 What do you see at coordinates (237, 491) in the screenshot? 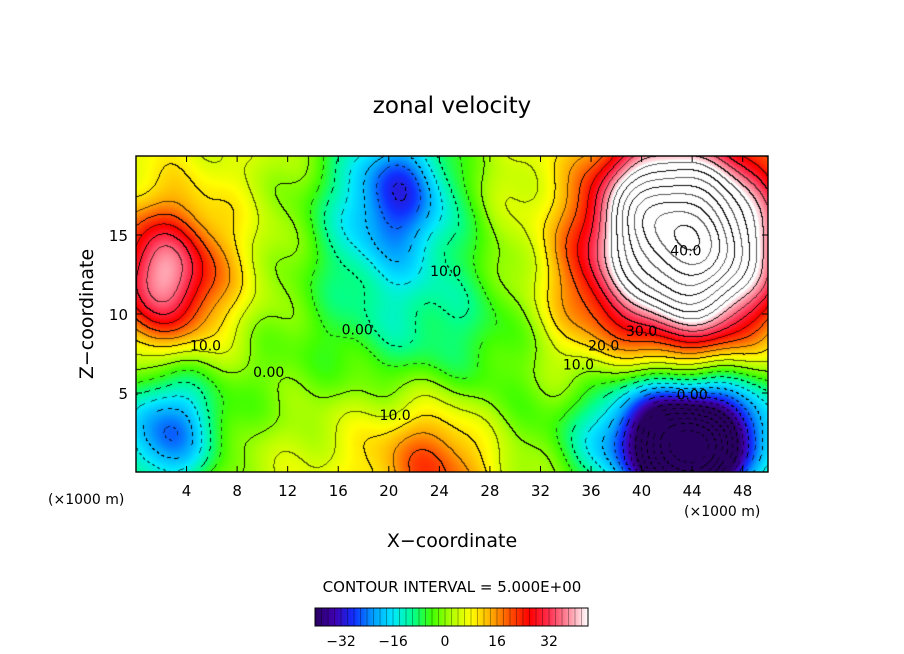
I see `x-tick-label: 8` at bounding box center [237, 491].